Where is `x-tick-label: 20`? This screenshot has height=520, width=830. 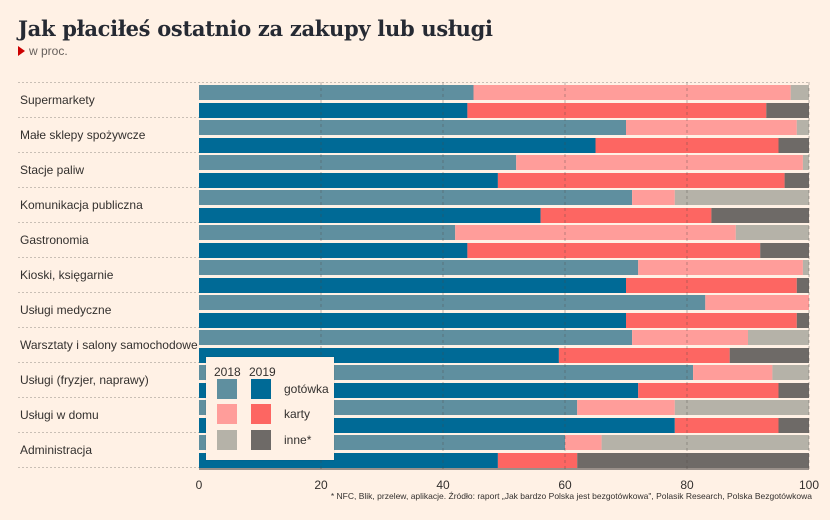
x-tick-label: 20 is located at coordinates (321, 485).